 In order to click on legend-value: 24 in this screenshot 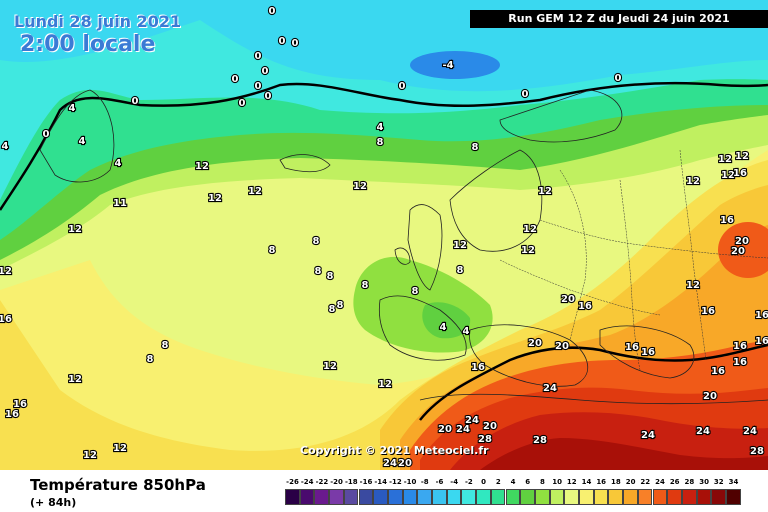, I will do `click(660, 482)`.